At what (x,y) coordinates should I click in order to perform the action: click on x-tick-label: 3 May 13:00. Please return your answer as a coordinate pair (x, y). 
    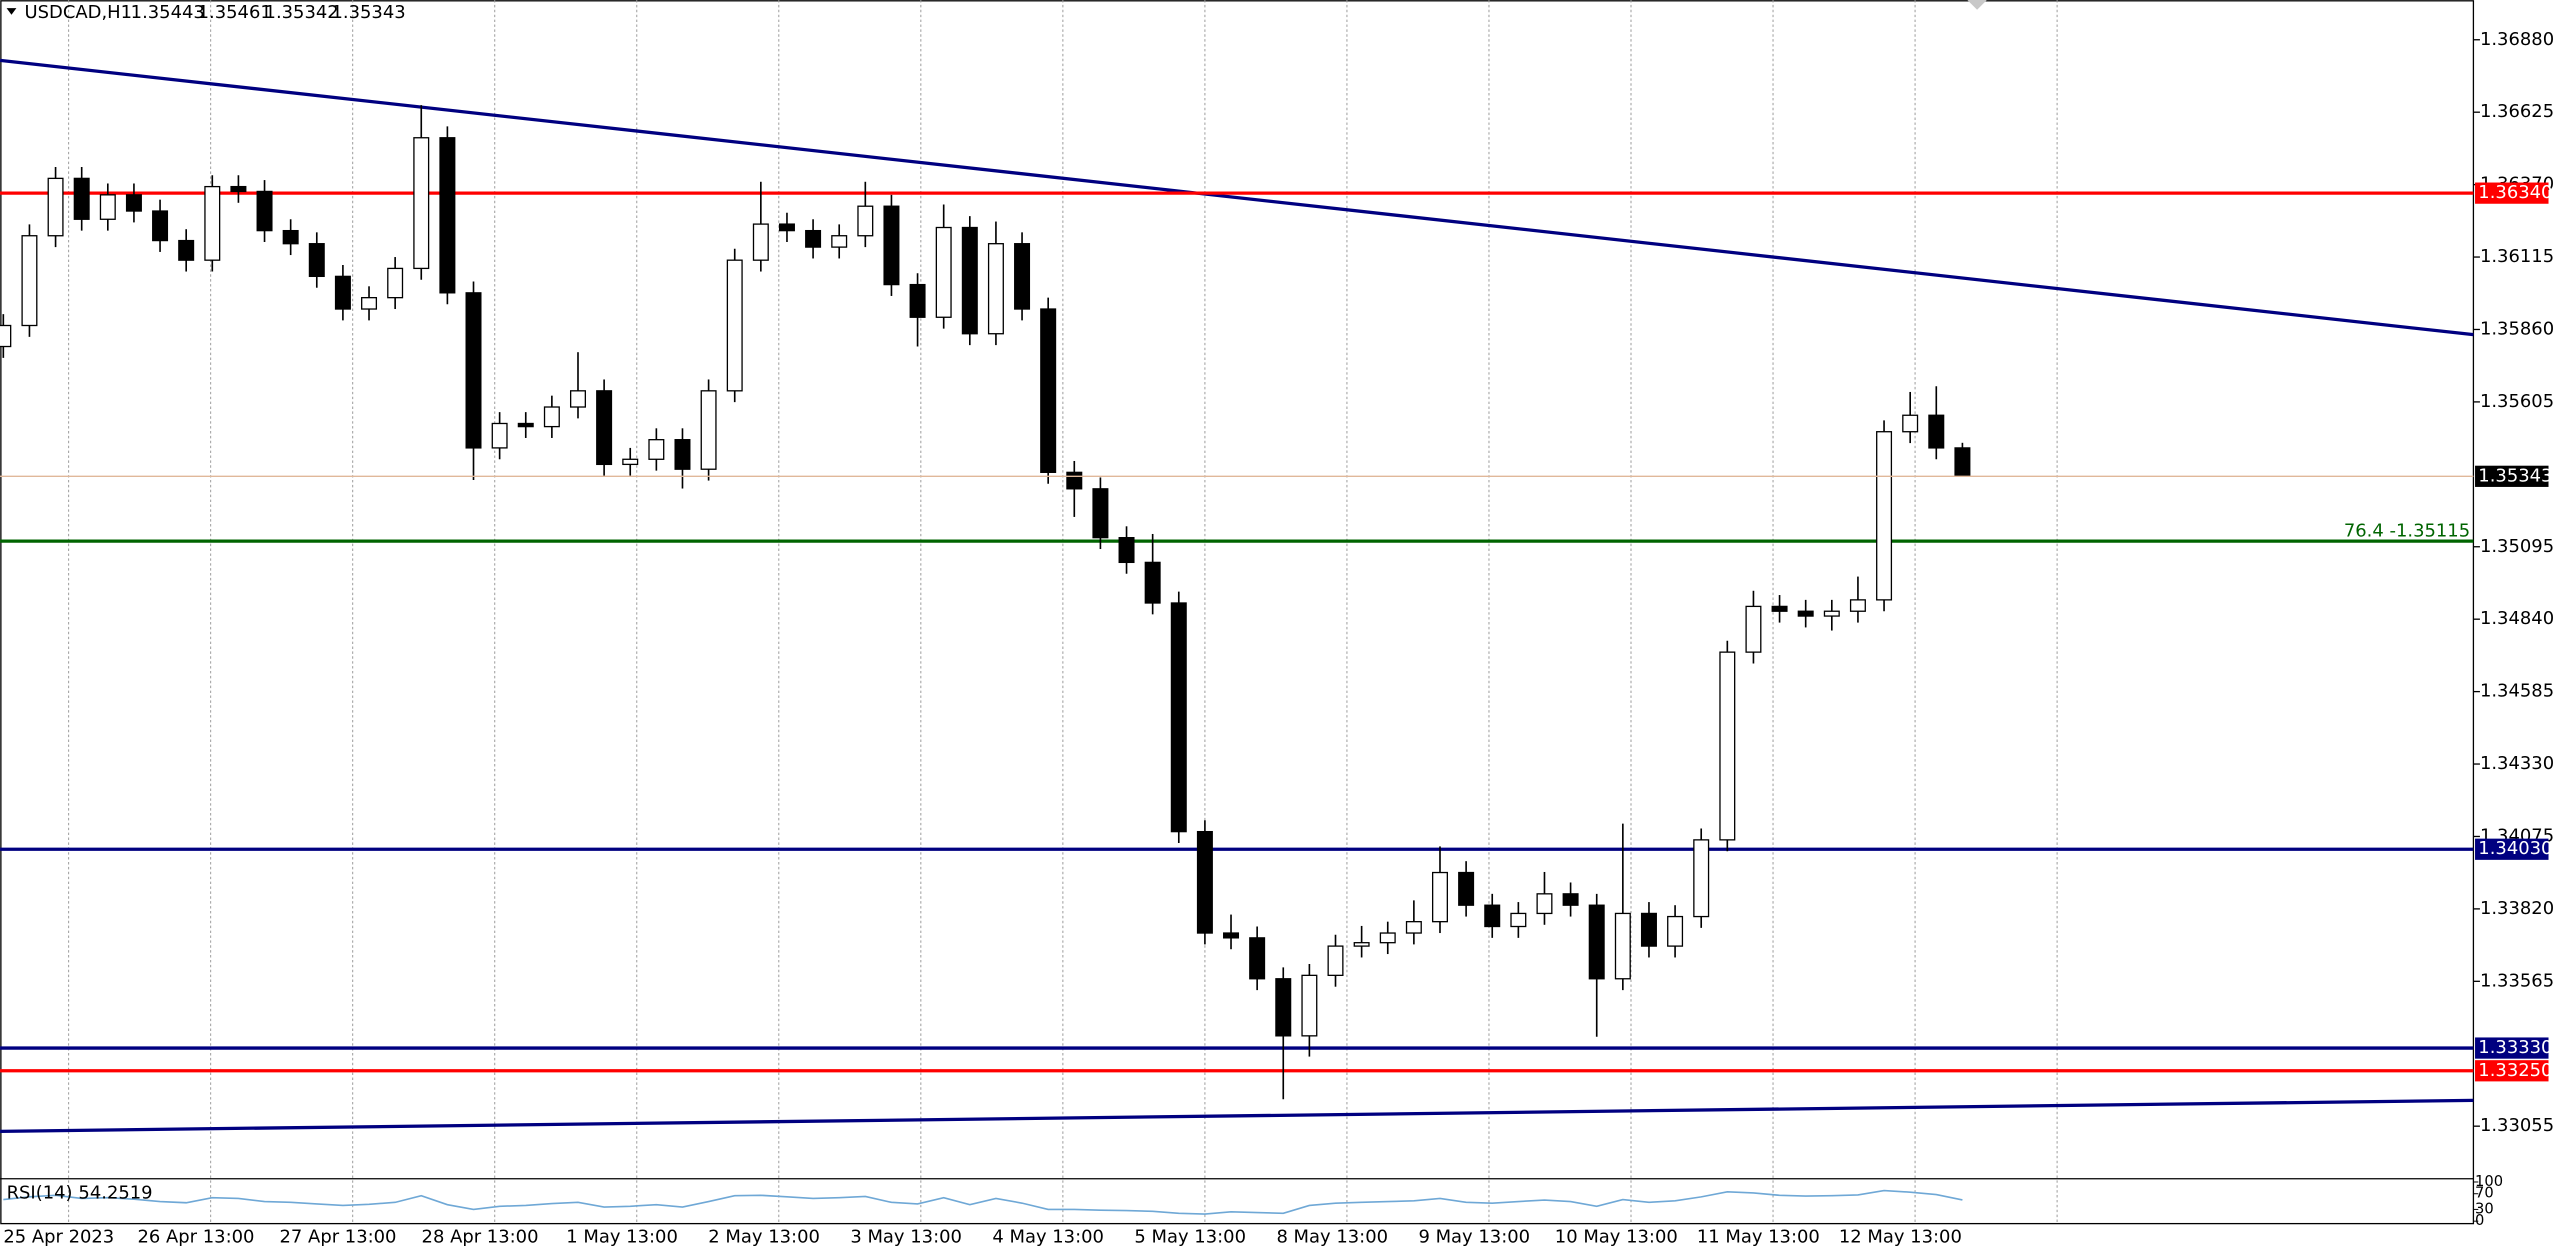
    Looking at the image, I should click on (906, 1236).